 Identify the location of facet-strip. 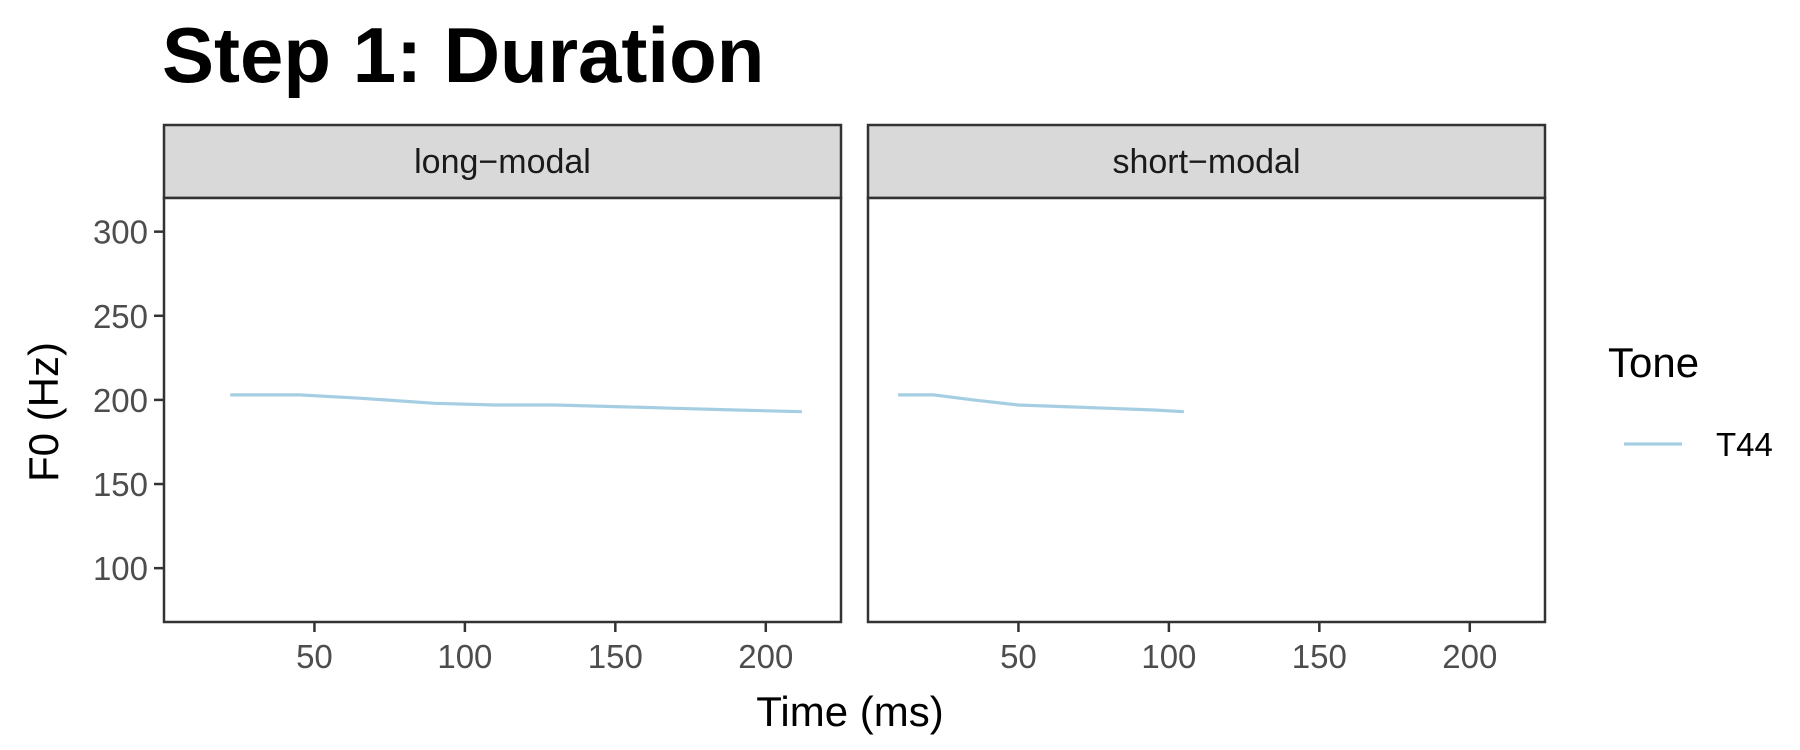
(502, 161).